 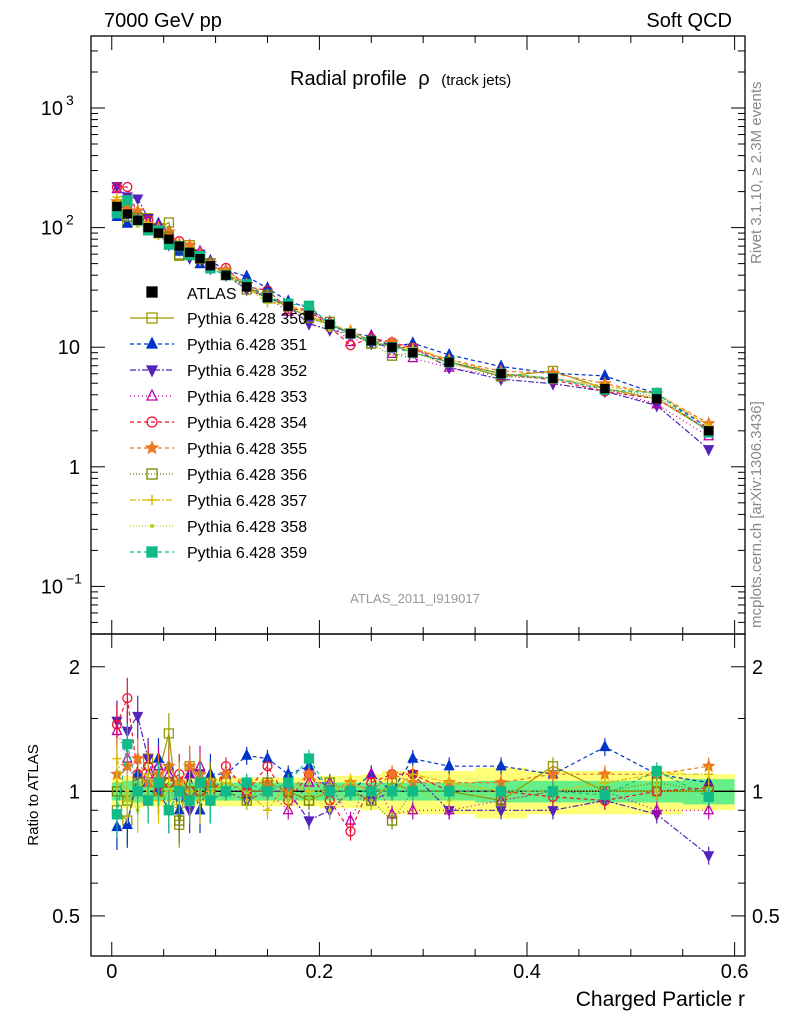 What do you see at coordinates (527, 972) in the screenshot?
I see `x-tick-label: 0.4` at bounding box center [527, 972].